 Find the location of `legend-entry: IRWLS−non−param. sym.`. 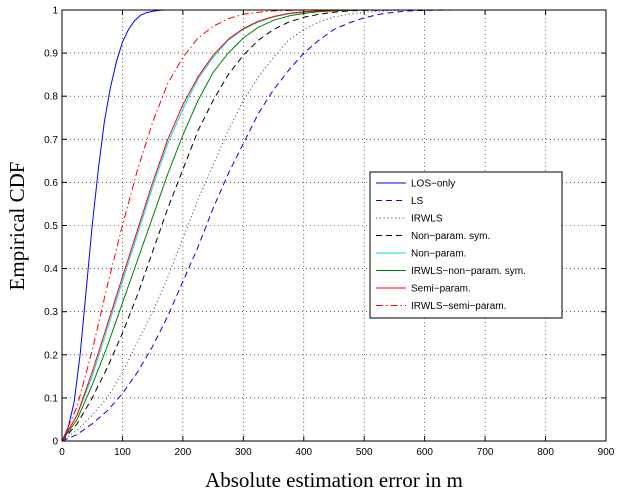

legend-entry: IRWLS−non−param. sym. is located at coordinates (468, 271).